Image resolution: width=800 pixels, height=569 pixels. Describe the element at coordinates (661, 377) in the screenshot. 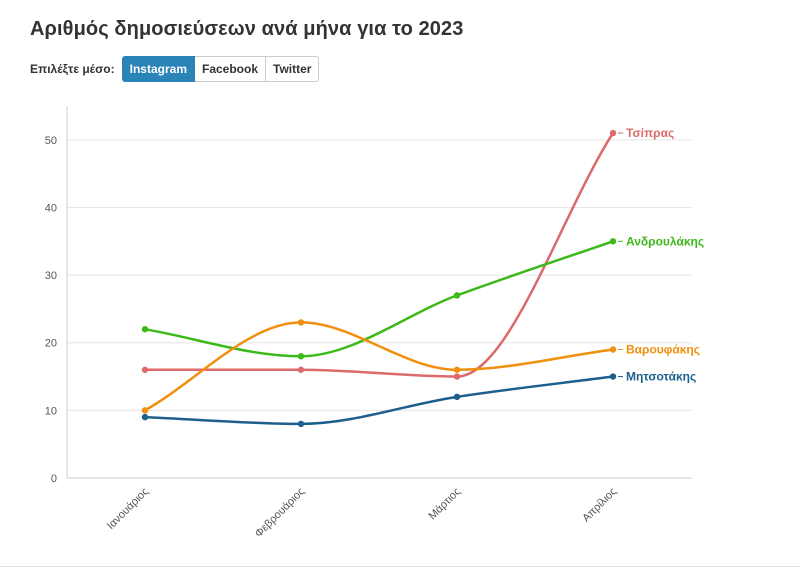

I see `series-end-label: Μητσοτάκης` at that location.